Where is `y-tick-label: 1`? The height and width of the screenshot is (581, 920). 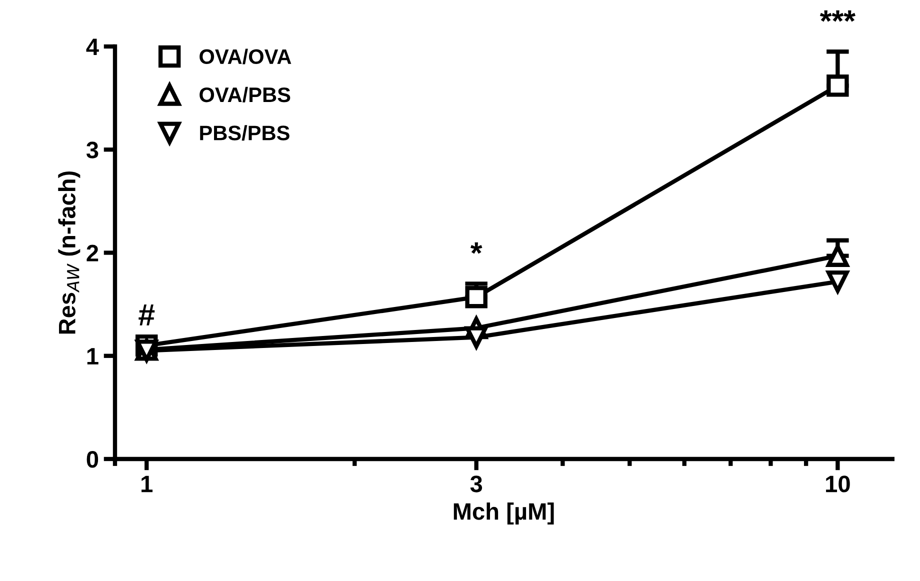
y-tick-label: 1 is located at coordinates (92, 356).